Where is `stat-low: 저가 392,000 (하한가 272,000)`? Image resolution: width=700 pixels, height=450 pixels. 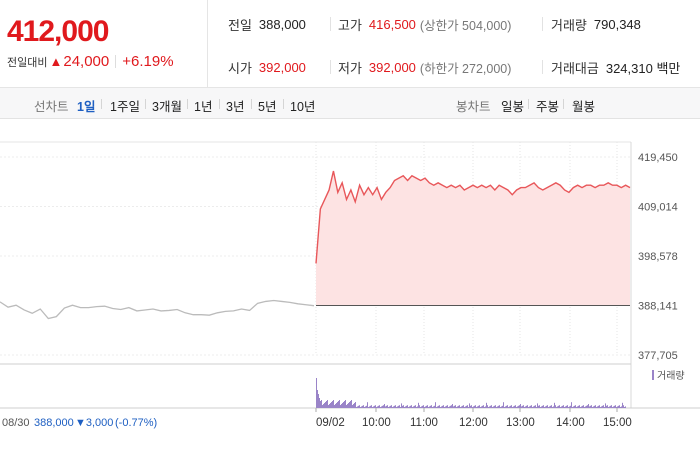
stat-low: 저가 392,000 (하한가 272,000) is located at coordinates (424, 67).